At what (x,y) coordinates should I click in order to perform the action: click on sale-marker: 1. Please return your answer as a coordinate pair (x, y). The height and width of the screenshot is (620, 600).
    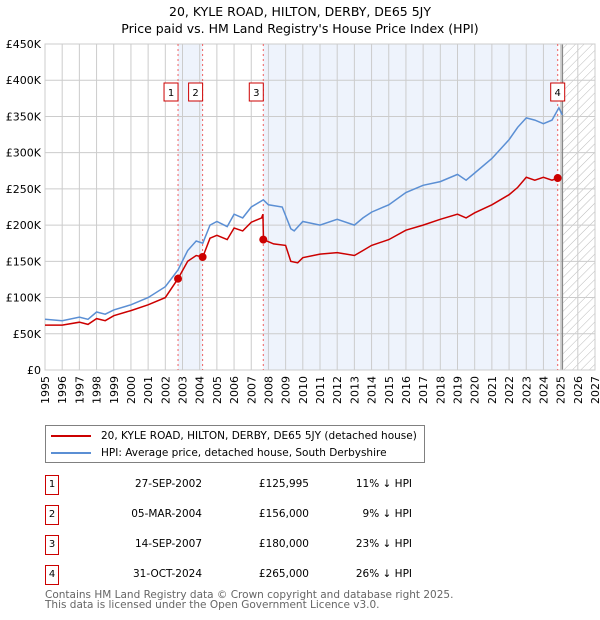
    Looking at the image, I should click on (52, 485).